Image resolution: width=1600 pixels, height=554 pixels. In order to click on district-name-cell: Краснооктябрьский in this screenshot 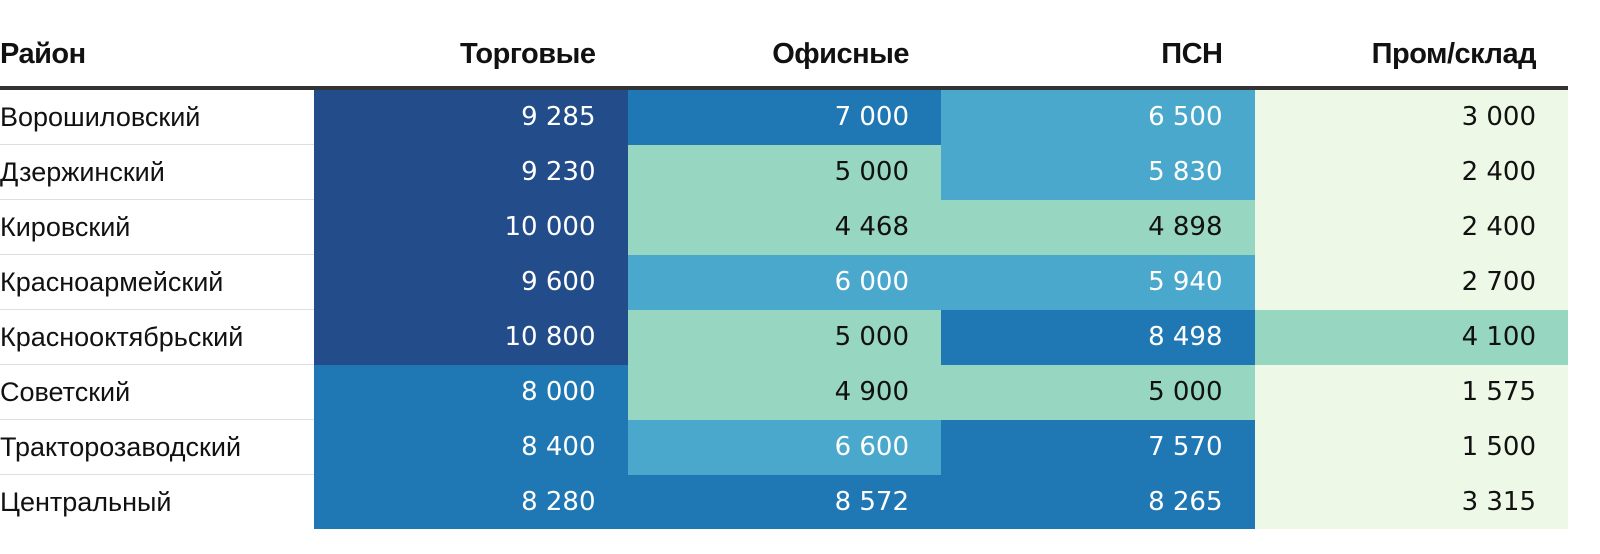, I will do `click(157, 337)`.